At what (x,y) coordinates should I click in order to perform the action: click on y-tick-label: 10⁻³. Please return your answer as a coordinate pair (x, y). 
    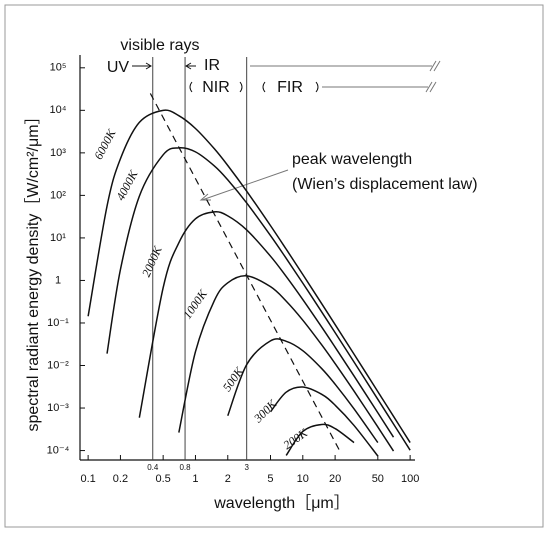
    Looking at the image, I should click on (58, 408).